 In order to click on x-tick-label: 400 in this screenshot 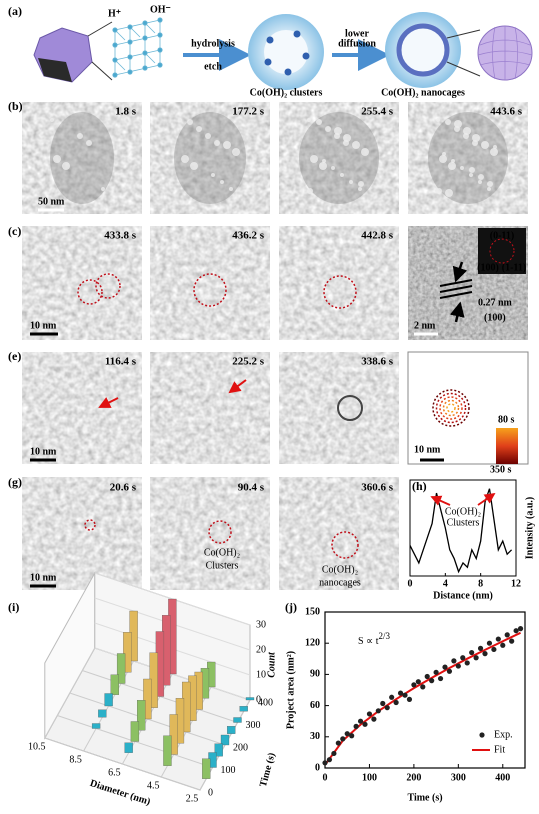, I will do `click(502, 777)`.